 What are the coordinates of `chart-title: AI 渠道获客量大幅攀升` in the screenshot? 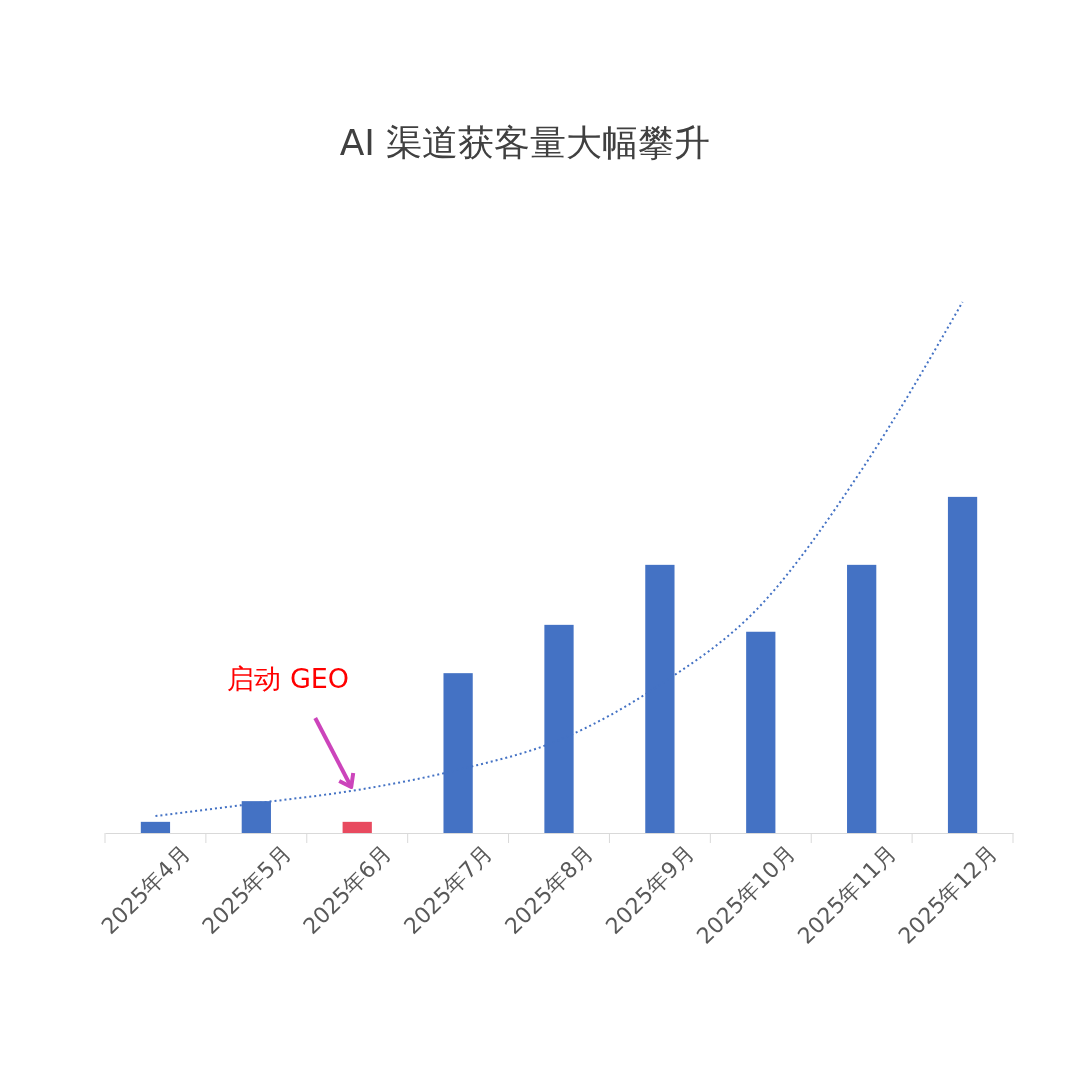 It's located at (525, 142).